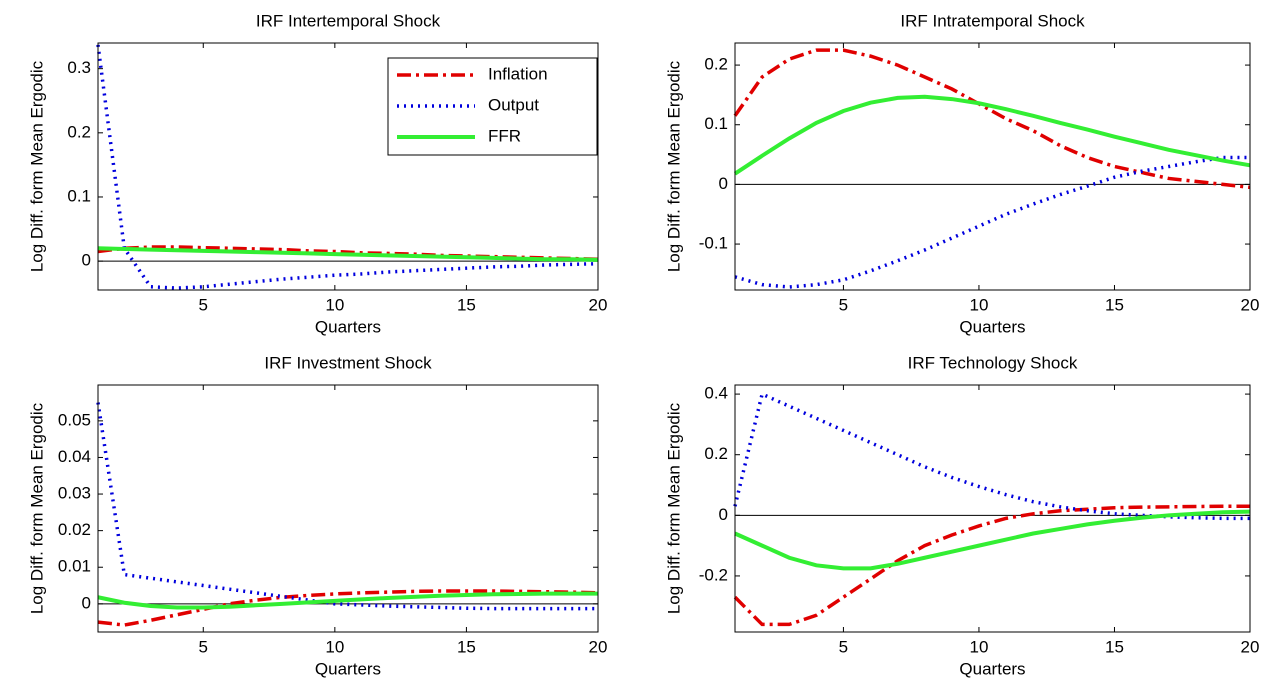 This screenshot has width=1265, height=689. What do you see at coordinates (993, 362) in the screenshot?
I see `chart-title: IRF Technology Shock` at bounding box center [993, 362].